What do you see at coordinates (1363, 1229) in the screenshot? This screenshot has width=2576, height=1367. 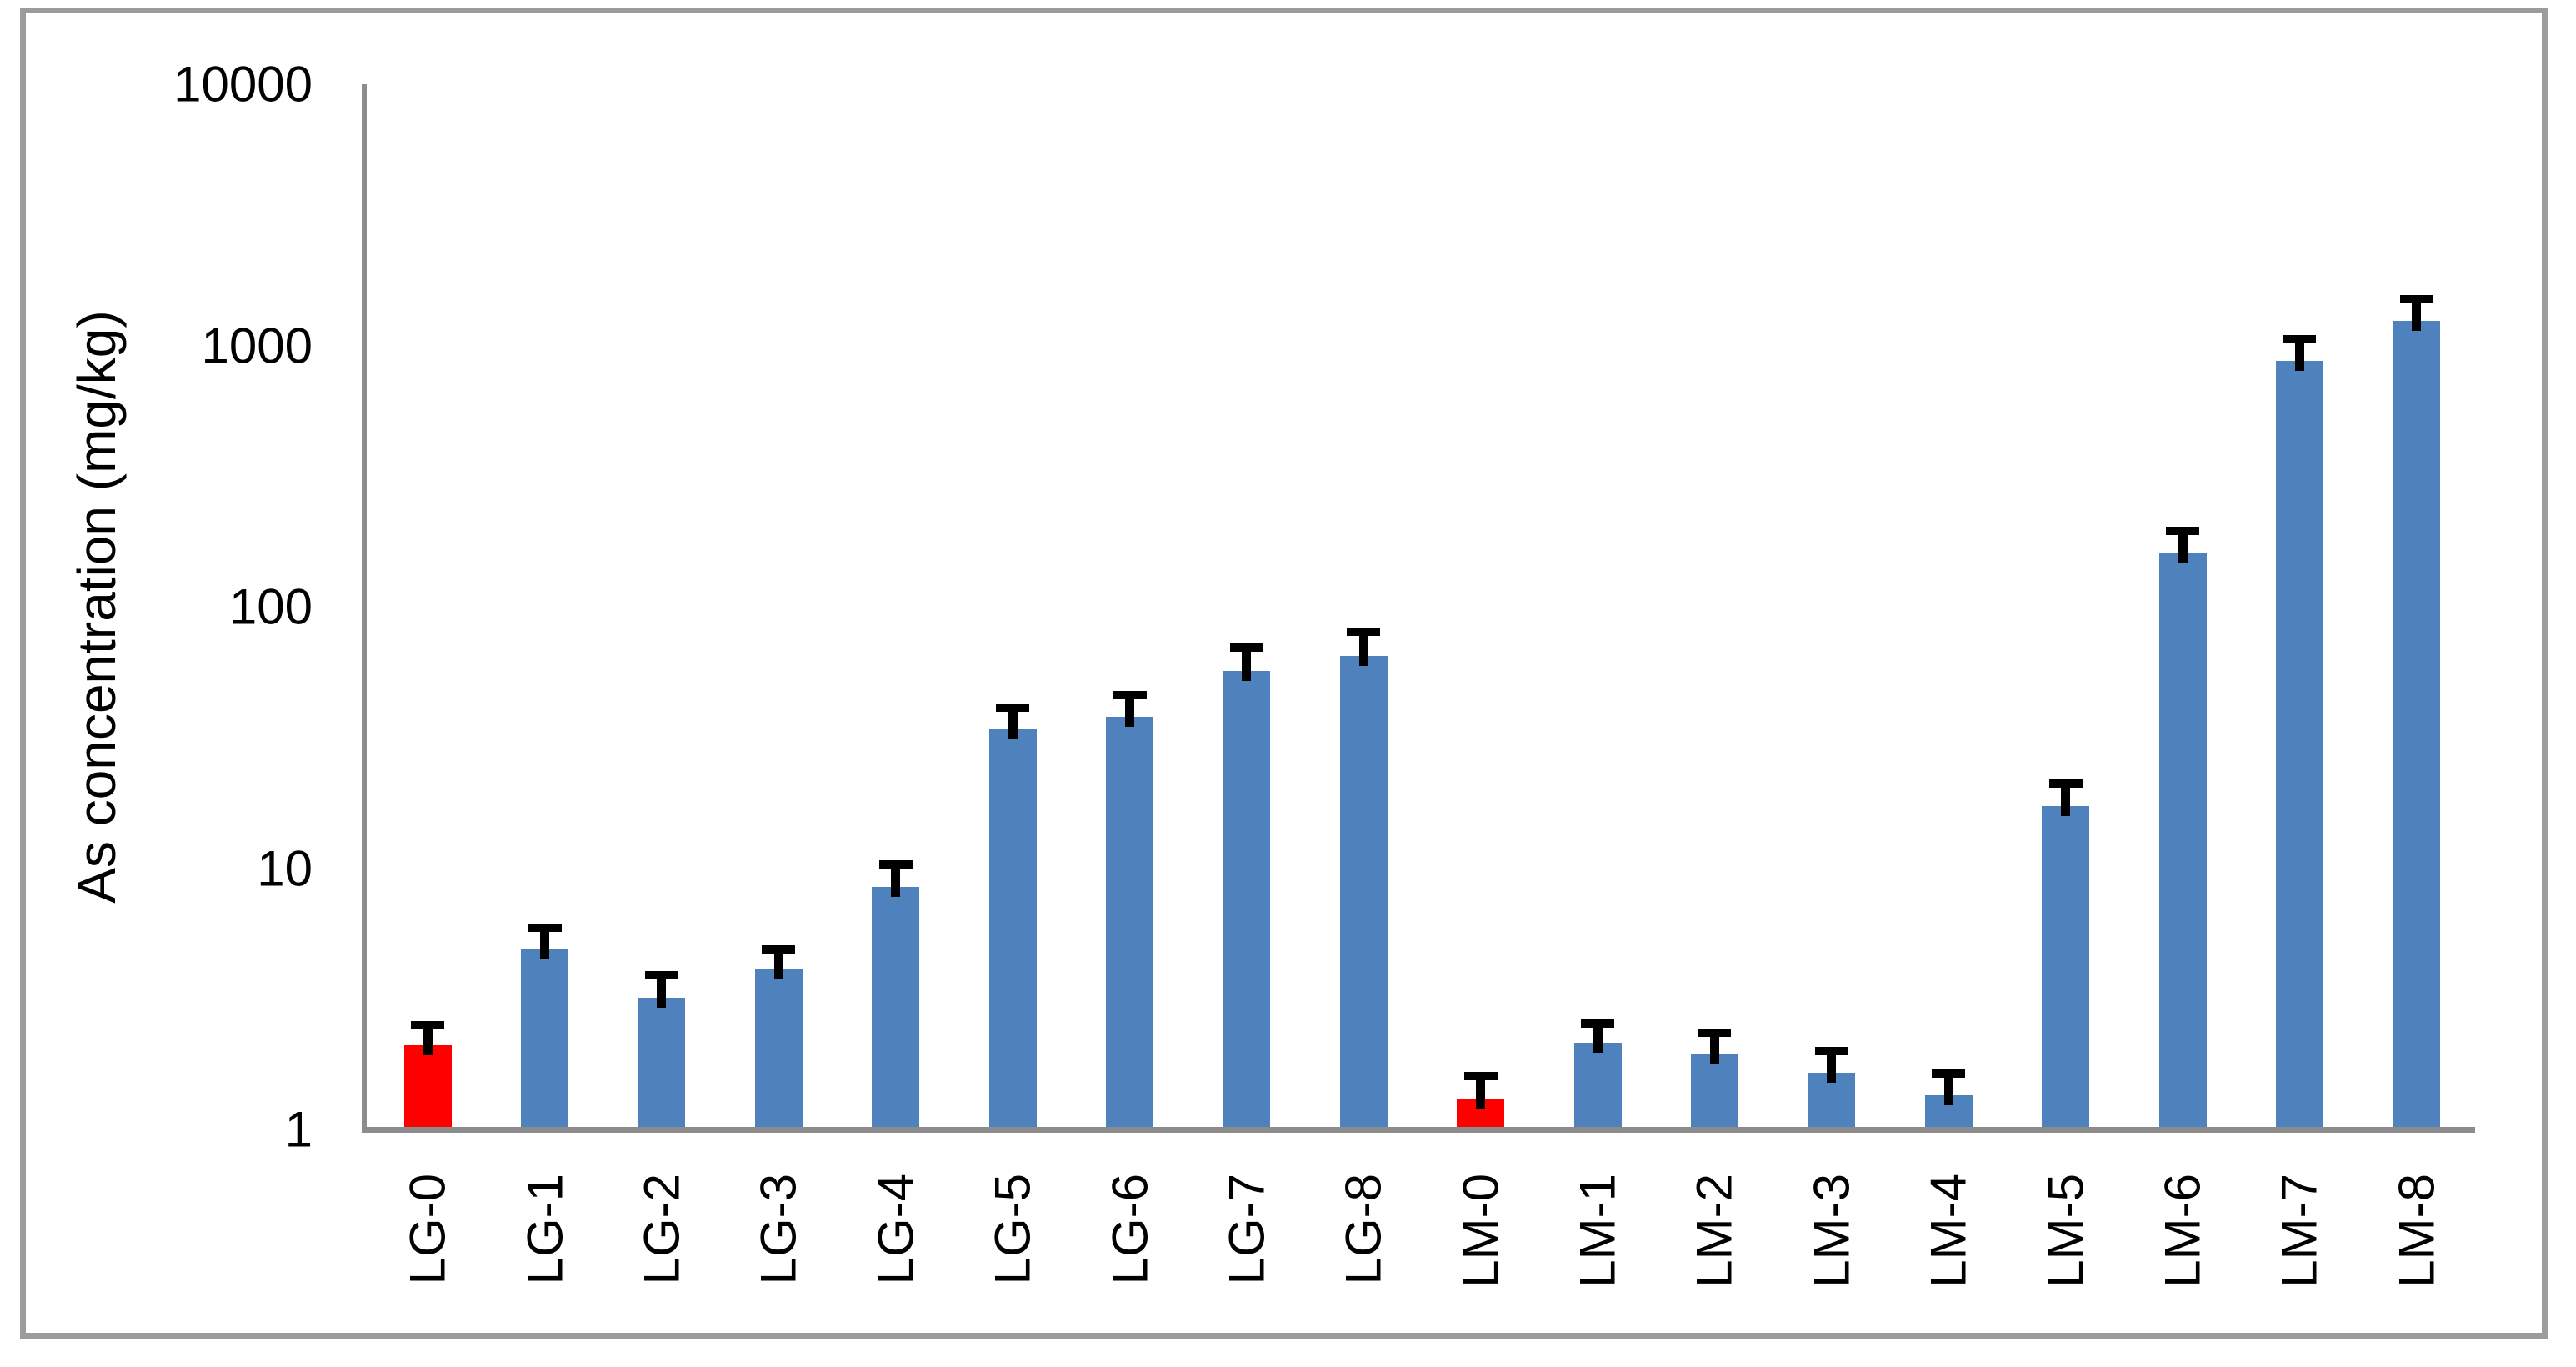 I see `x-tick-label-LG-8: LG-8` at bounding box center [1363, 1229].